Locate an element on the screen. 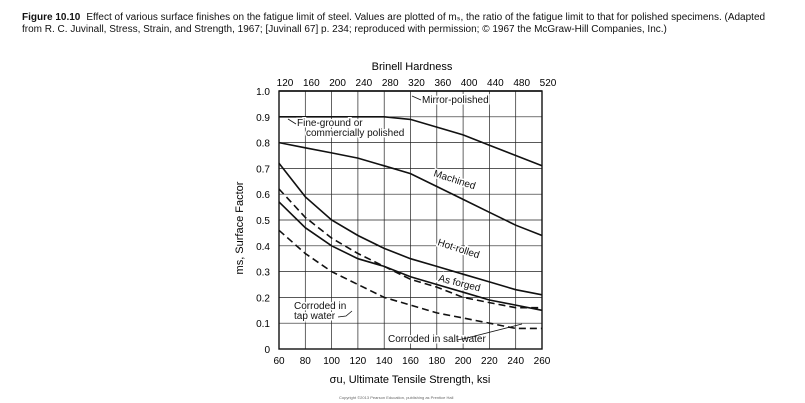  curve-annotation: Corroded in salt water is located at coordinates (437, 339).